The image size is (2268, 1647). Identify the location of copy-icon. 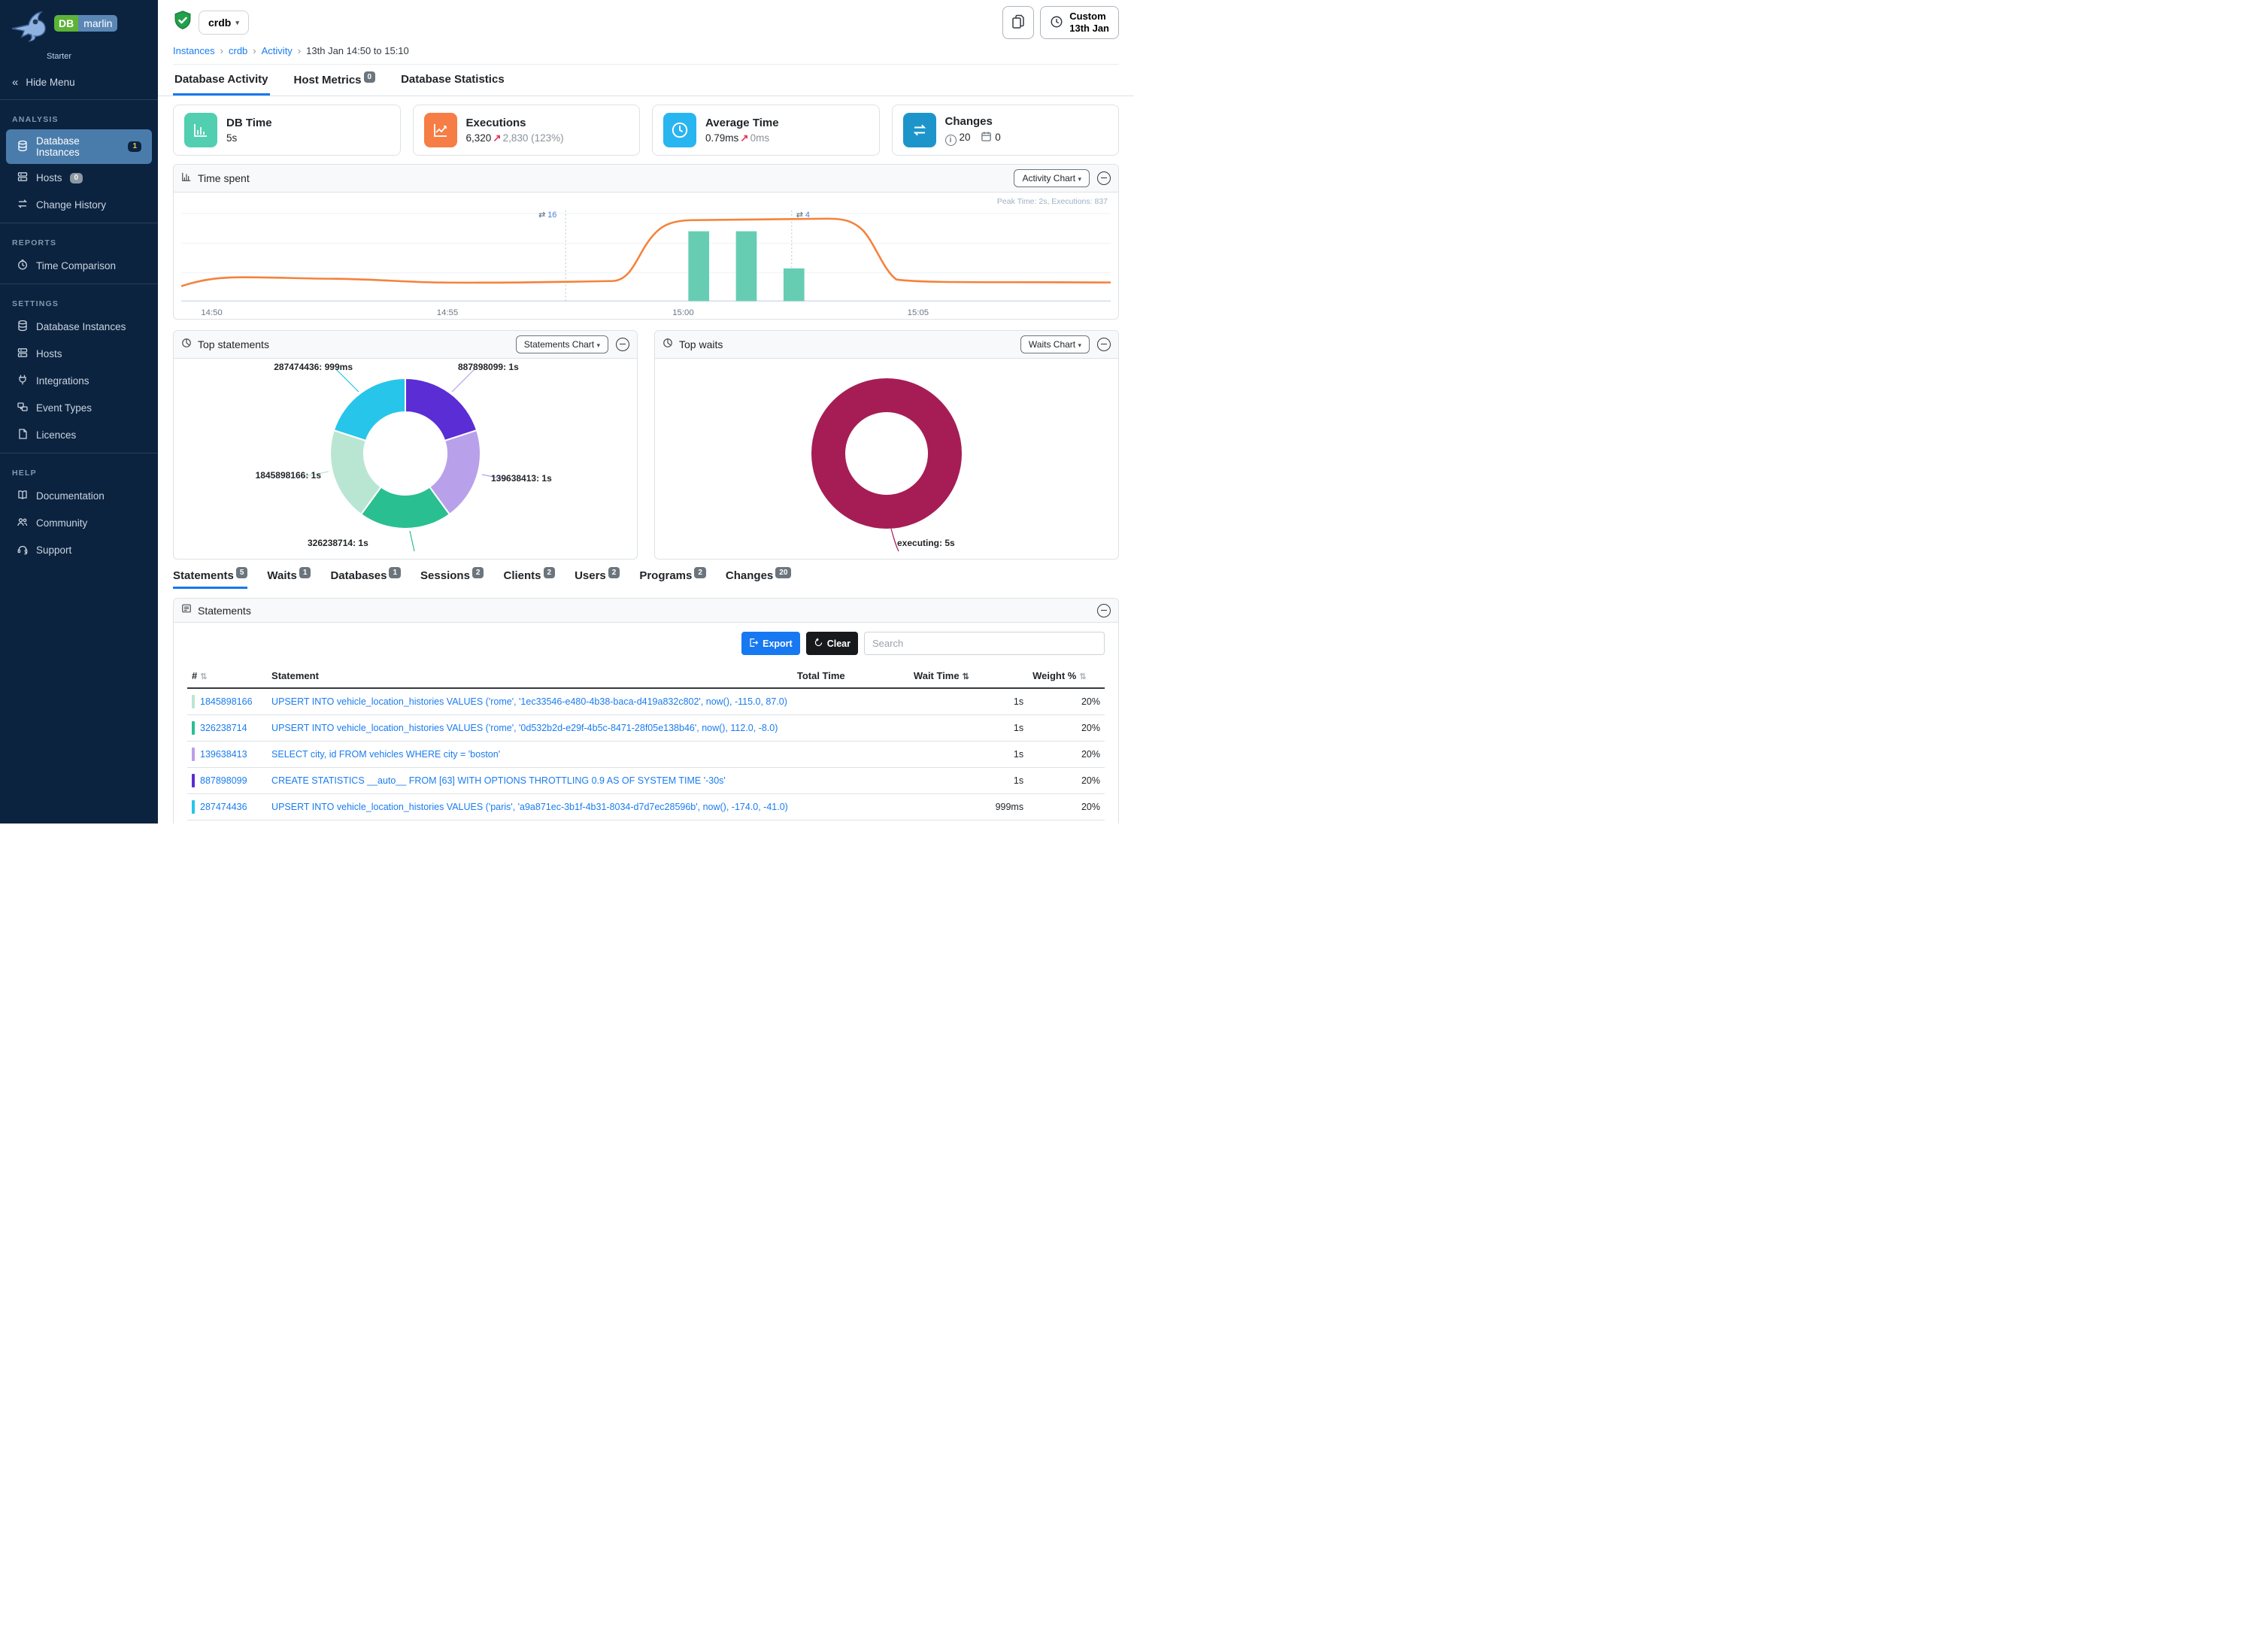
(1018, 23).